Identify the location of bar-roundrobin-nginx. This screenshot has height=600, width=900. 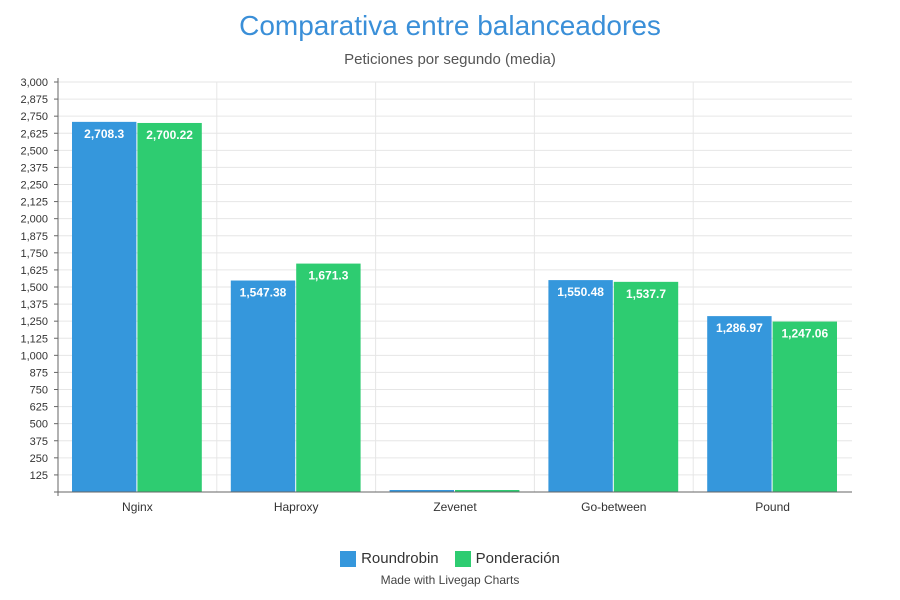
(104, 307).